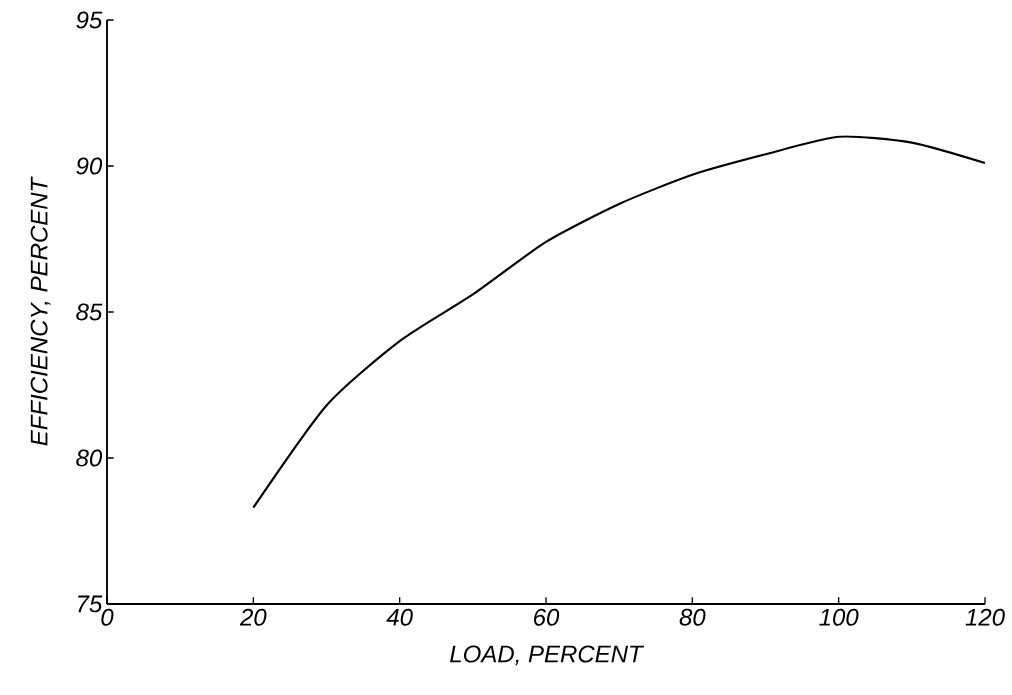 The height and width of the screenshot is (695, 1012). Describe the element at coordinates (253, 617) in the screenshot. I see `x-tick-label: 20` at that location.